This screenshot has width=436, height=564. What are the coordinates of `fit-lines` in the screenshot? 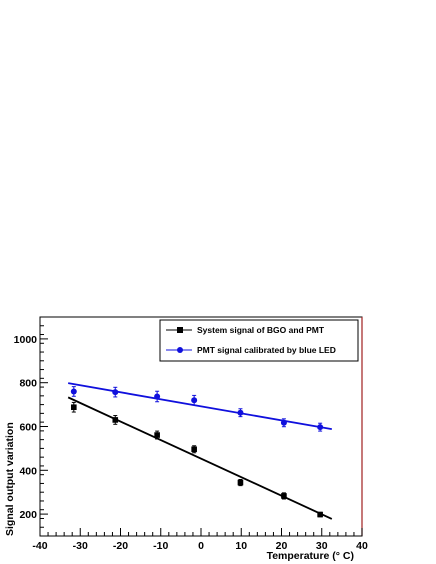 It's located at (200, 451).